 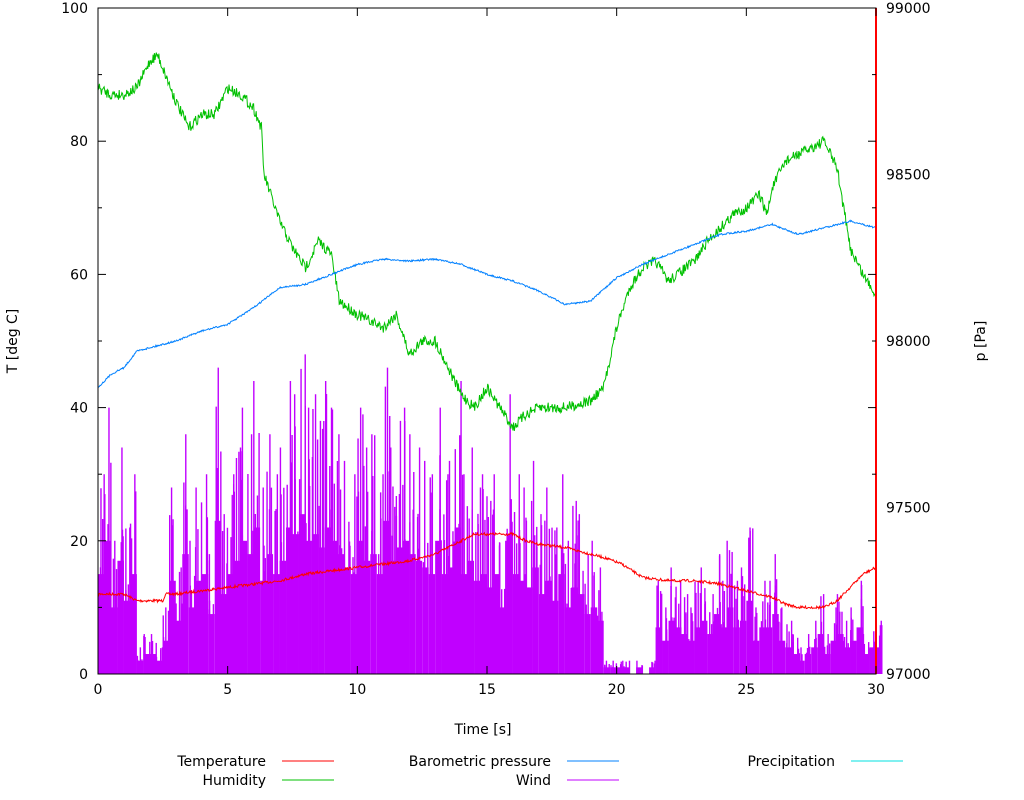 What do you see at coordinates (234, 781) in the screenshot?
I see `legend-label: Humidity` at bounding box center [234, 781].